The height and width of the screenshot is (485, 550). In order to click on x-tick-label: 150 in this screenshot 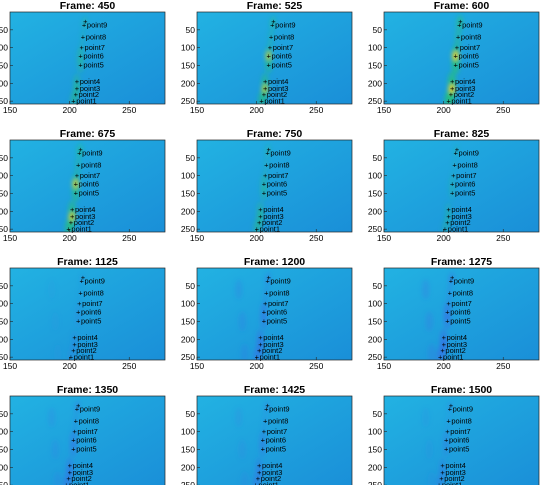, I will do `click(384, 238)`.